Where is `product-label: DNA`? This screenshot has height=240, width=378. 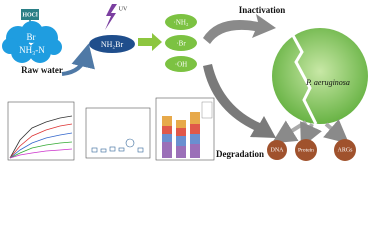 product-label: DNA is located at coordinates (278, 150).